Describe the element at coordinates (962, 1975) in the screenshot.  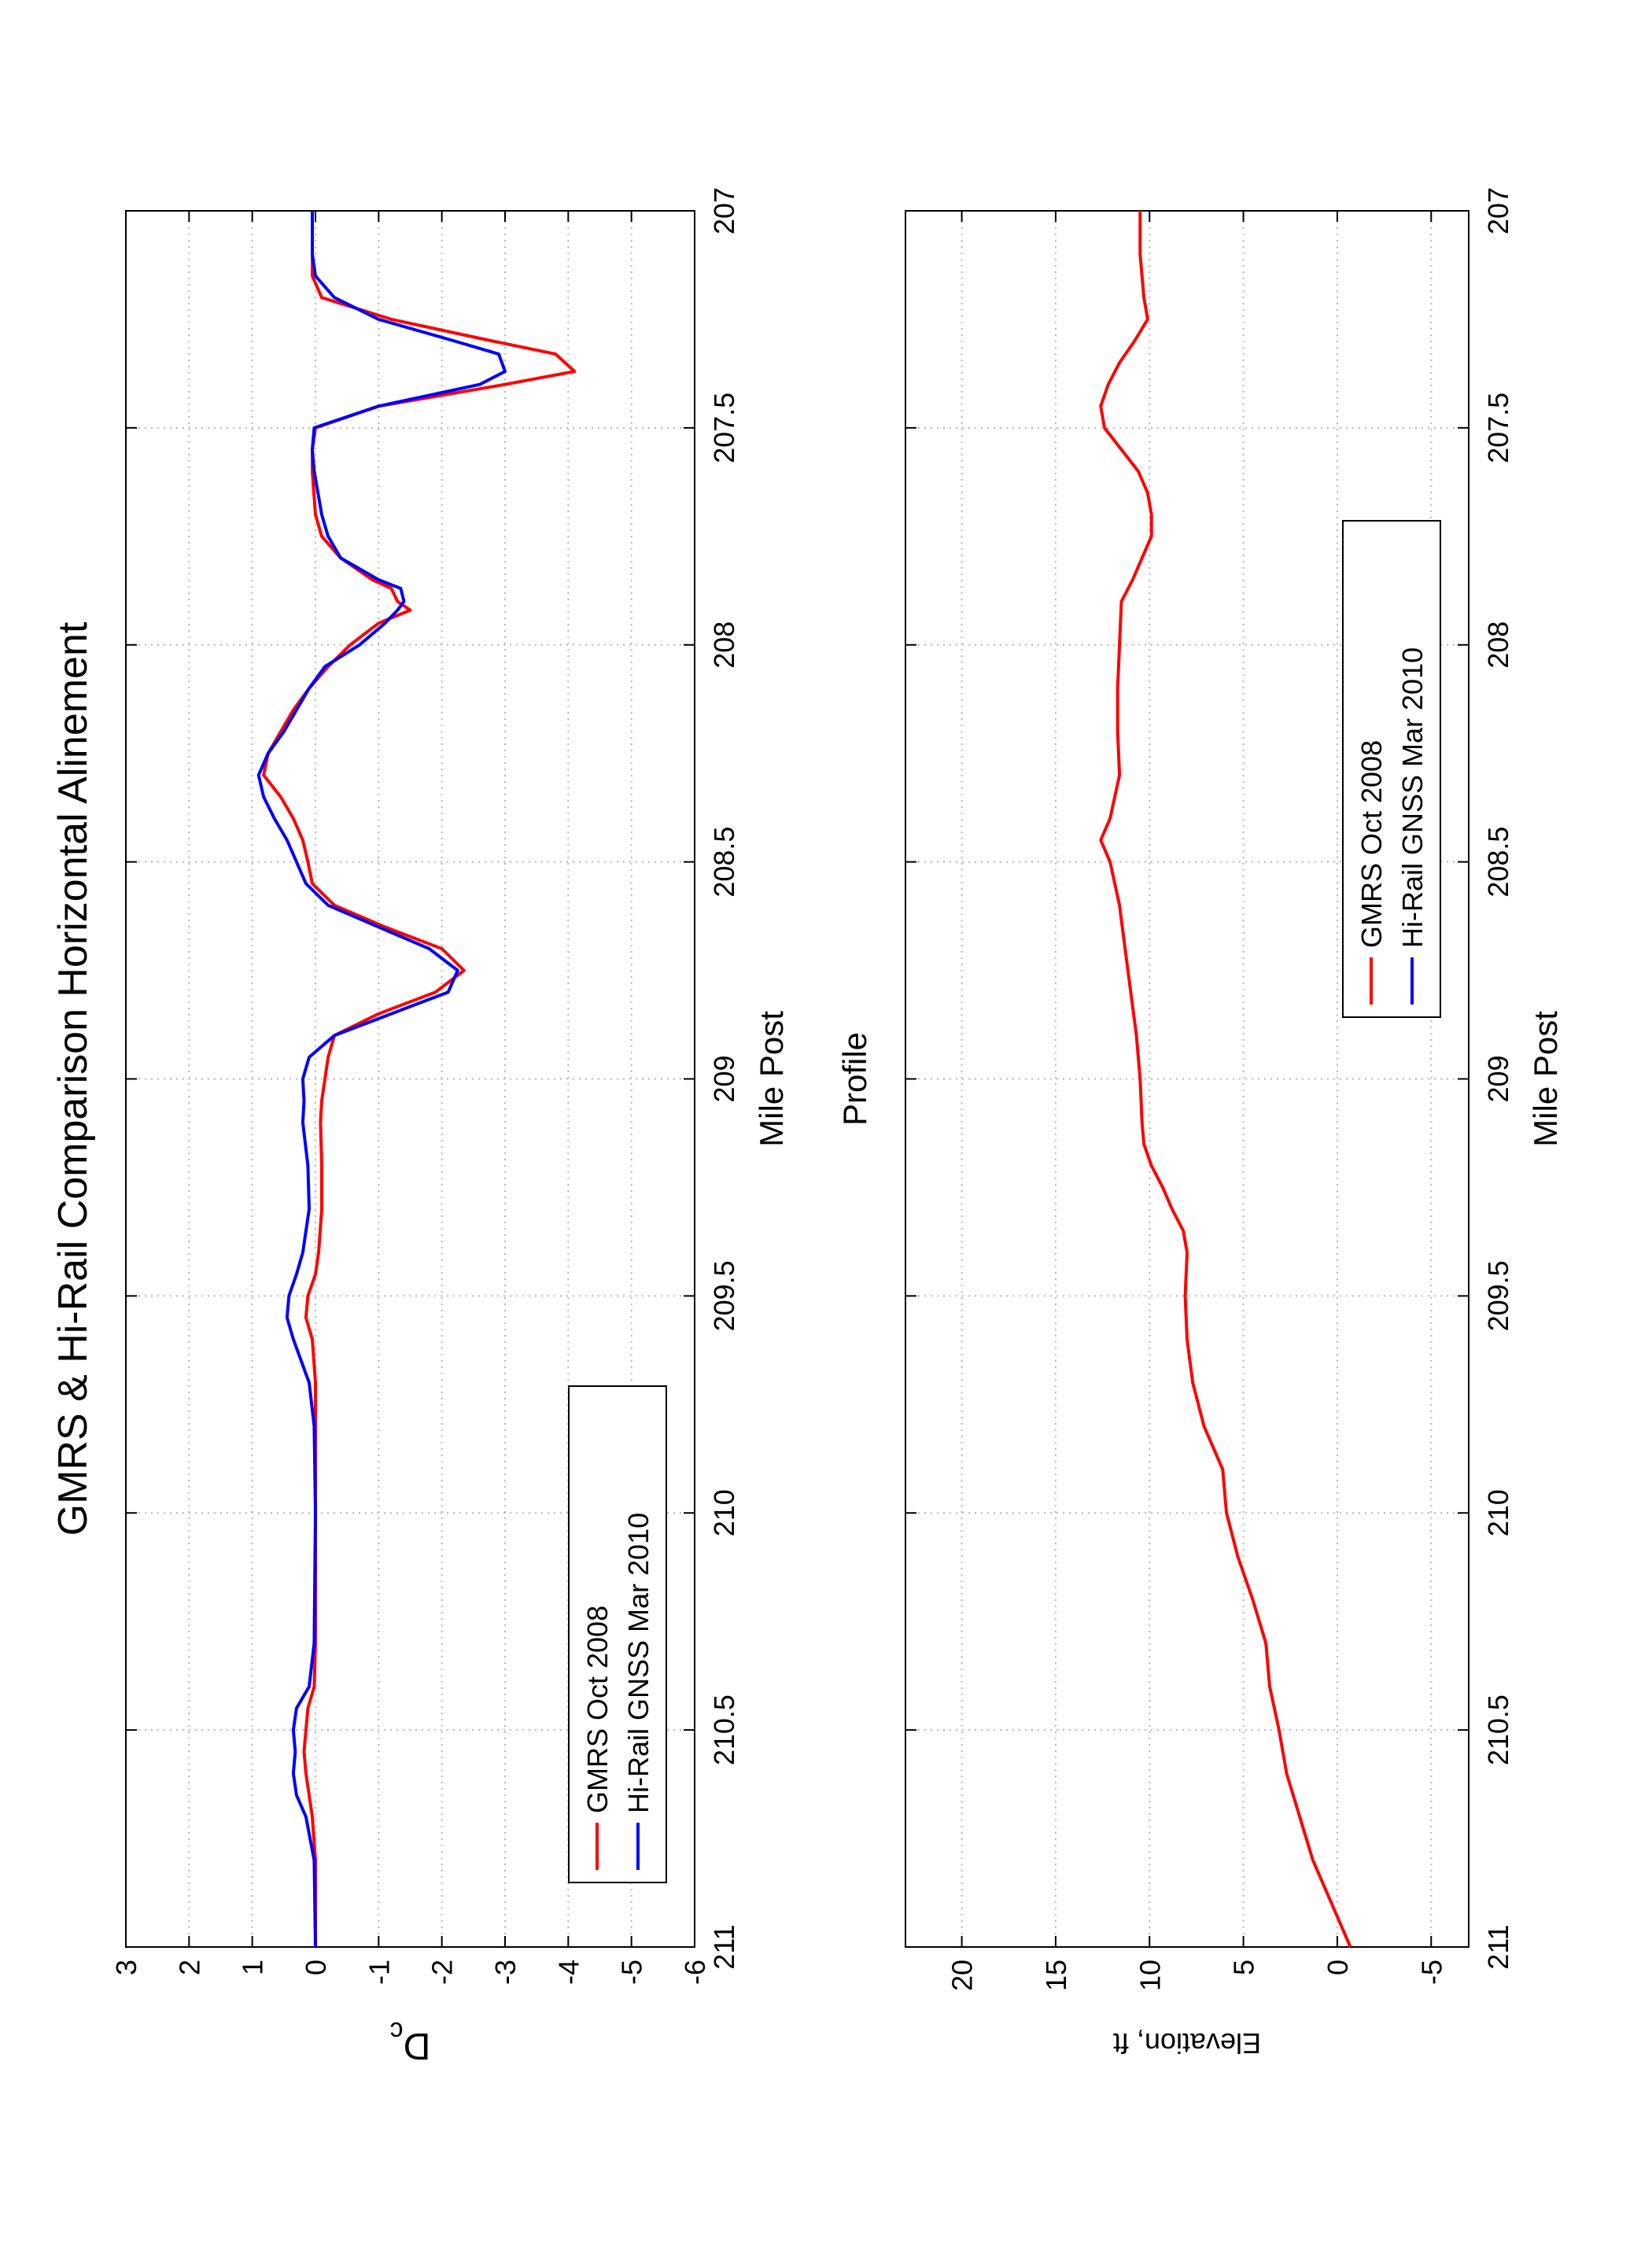
I see `y-tick-label: 20` at that location.